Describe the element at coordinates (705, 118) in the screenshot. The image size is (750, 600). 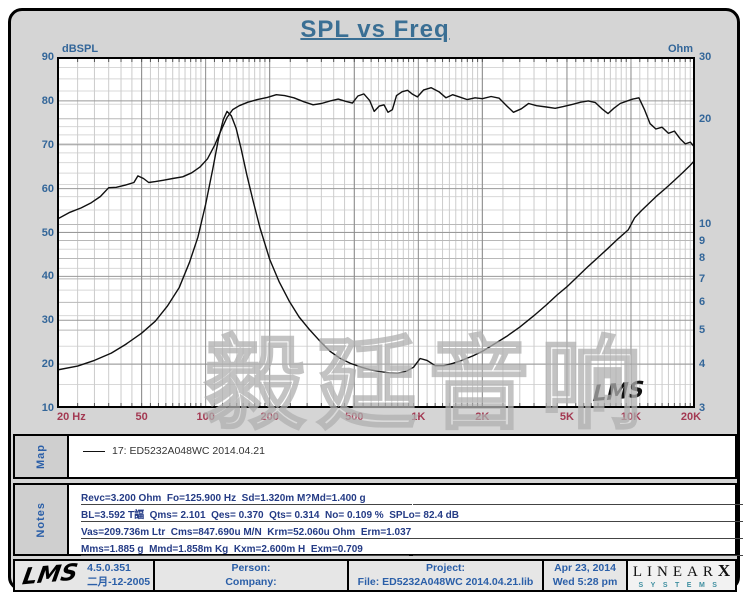
I see `y-right-tick: 20` at that location.